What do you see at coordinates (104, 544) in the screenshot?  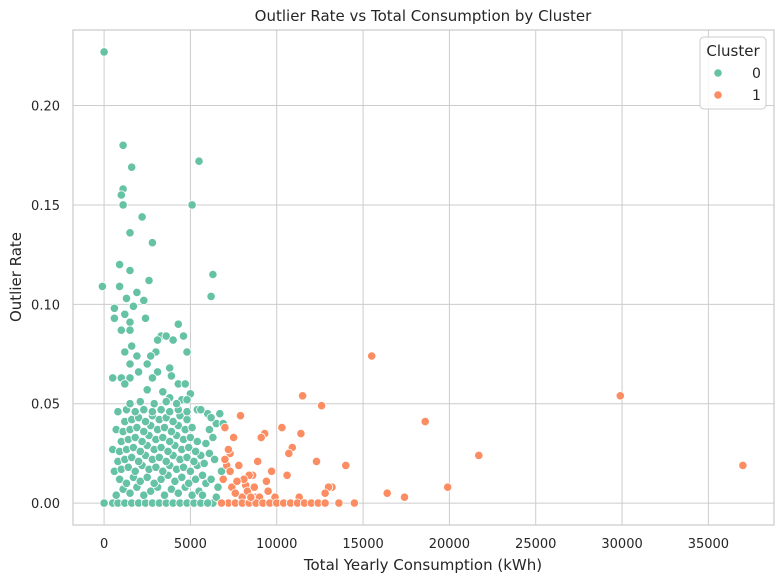 I see `x-tick-label: 0` at bounding box center [104, 544].